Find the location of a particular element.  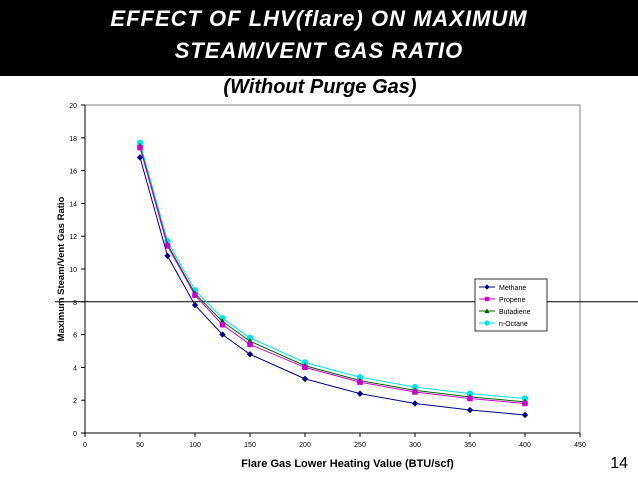

title-line-1: EFFECT OF LHV(flare) ON MAXIMUM is located at coordinates (319, 18).